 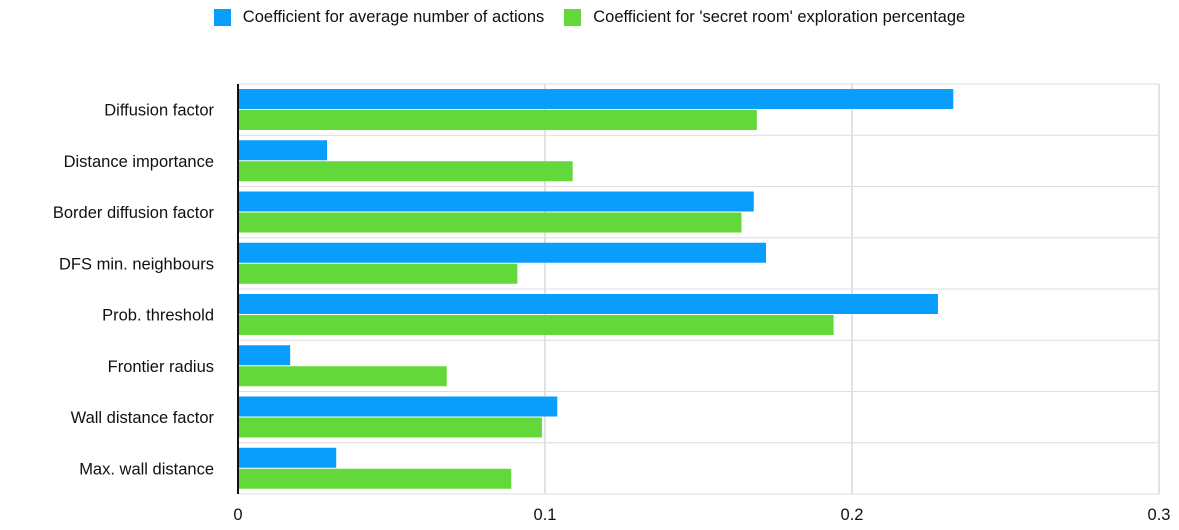 I want to click on legend-swatch-actions, so click(x=222, y=17).